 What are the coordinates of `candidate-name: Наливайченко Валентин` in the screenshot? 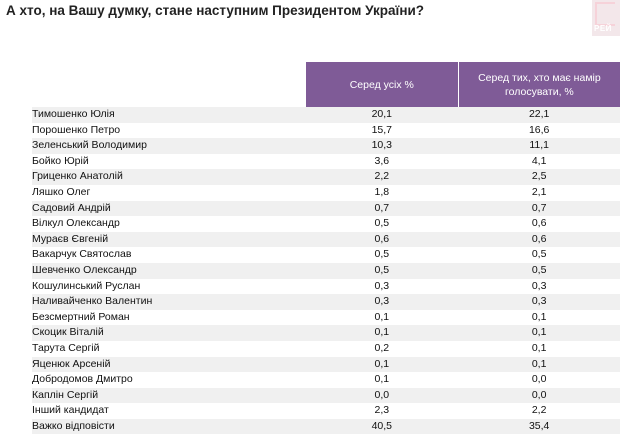 It's located at (169, 302).